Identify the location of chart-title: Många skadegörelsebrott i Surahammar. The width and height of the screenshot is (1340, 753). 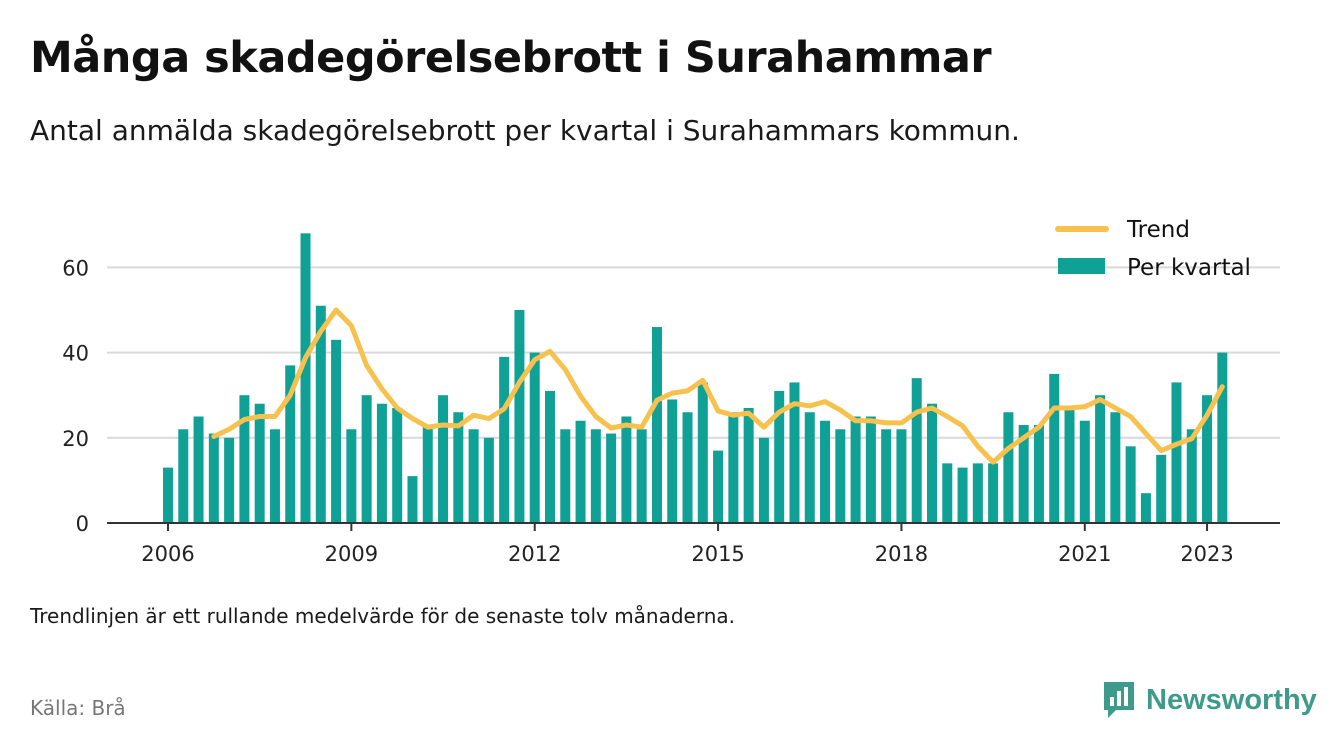
(511, 58).